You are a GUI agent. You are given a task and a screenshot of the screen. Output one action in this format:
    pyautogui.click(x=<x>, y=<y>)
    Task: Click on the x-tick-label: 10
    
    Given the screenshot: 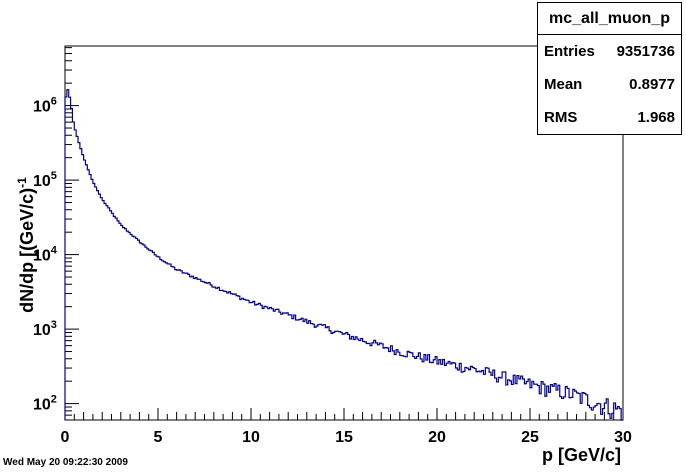 What is the action you would take?
    pyautogui.click(x=251, y=437)
    